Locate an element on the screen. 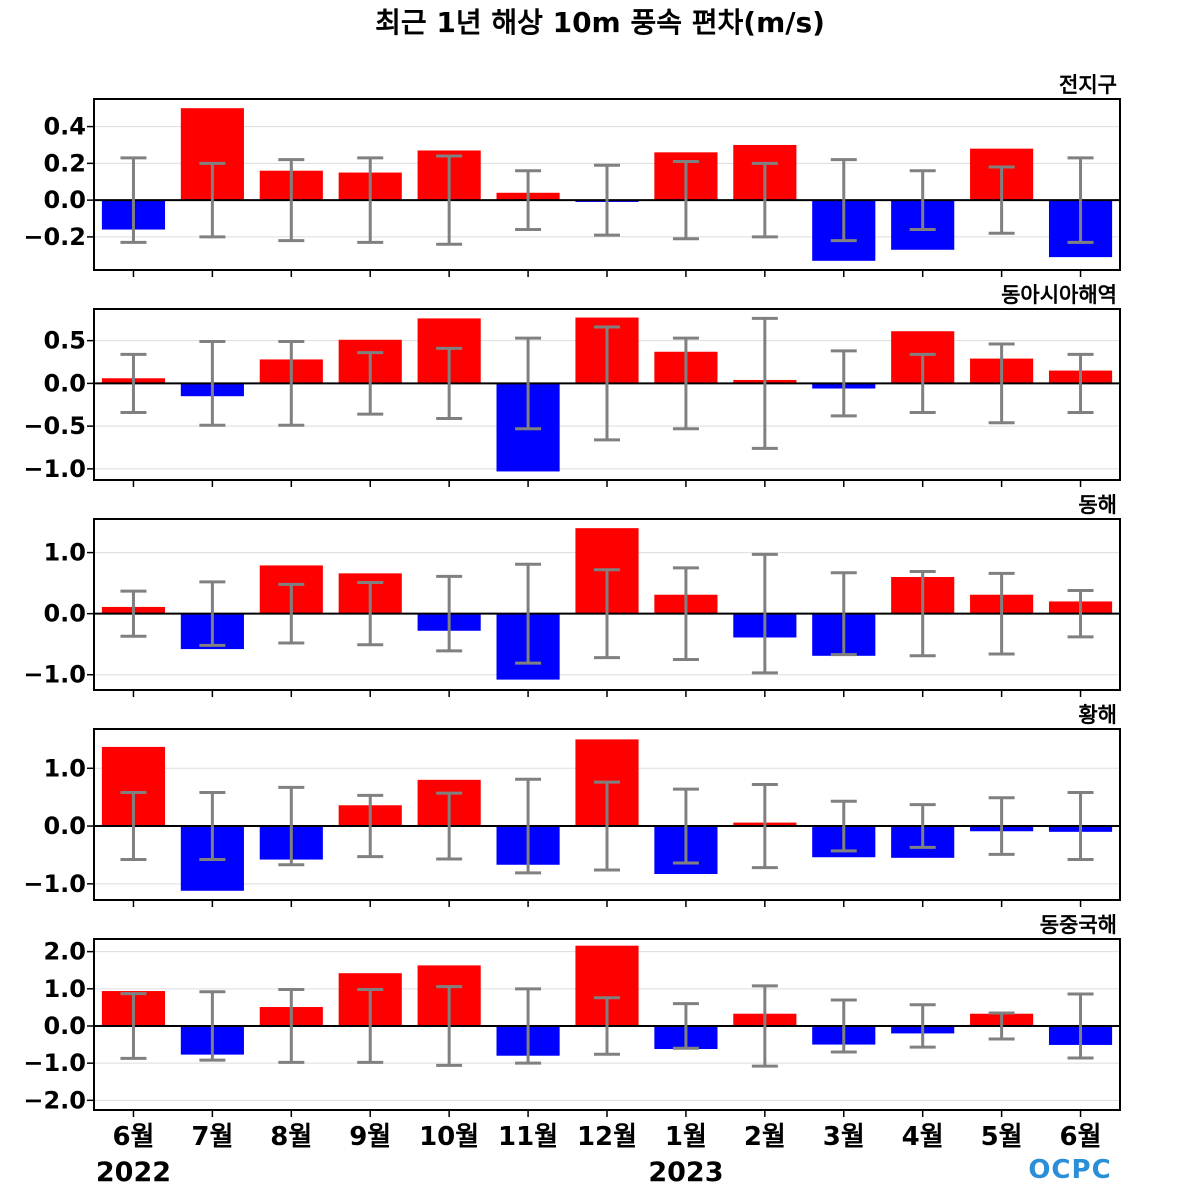 The width and height of the screenshot is (1200, 1200). month-label: 12월 is located at coordinates (607, 1137).